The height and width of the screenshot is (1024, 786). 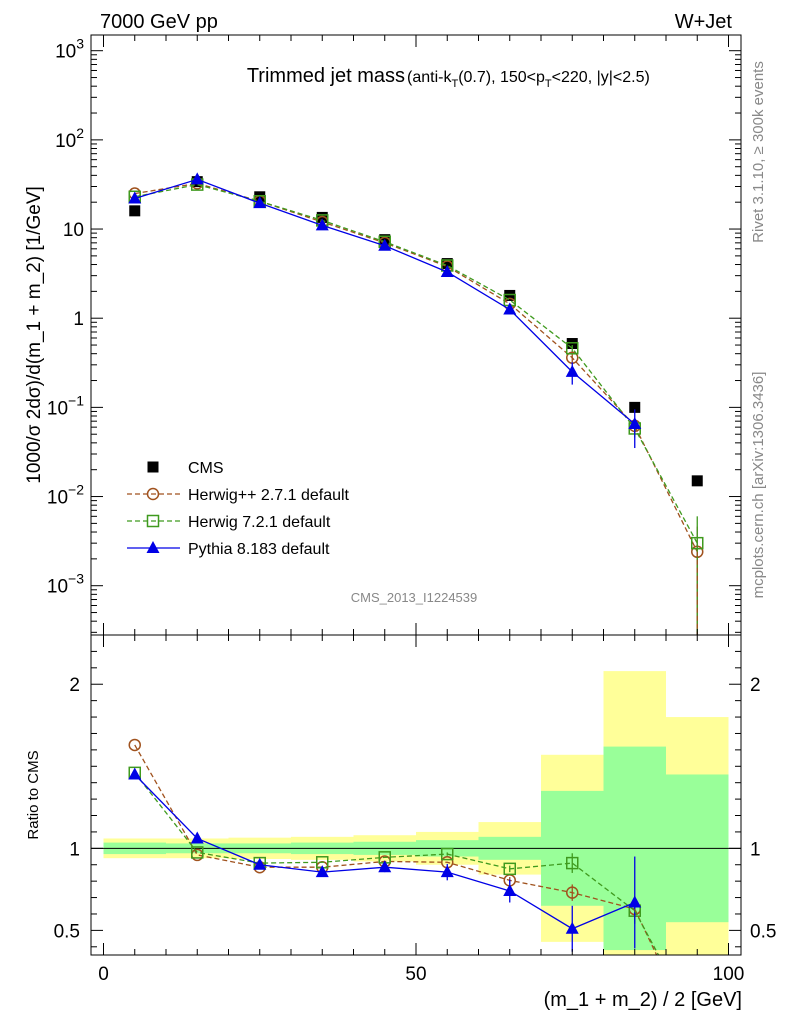 What do you see at coordinates (74, 685) in the screenshot?
I see `ratio-y-tick-label: 2` at bounding box center [74, 685].